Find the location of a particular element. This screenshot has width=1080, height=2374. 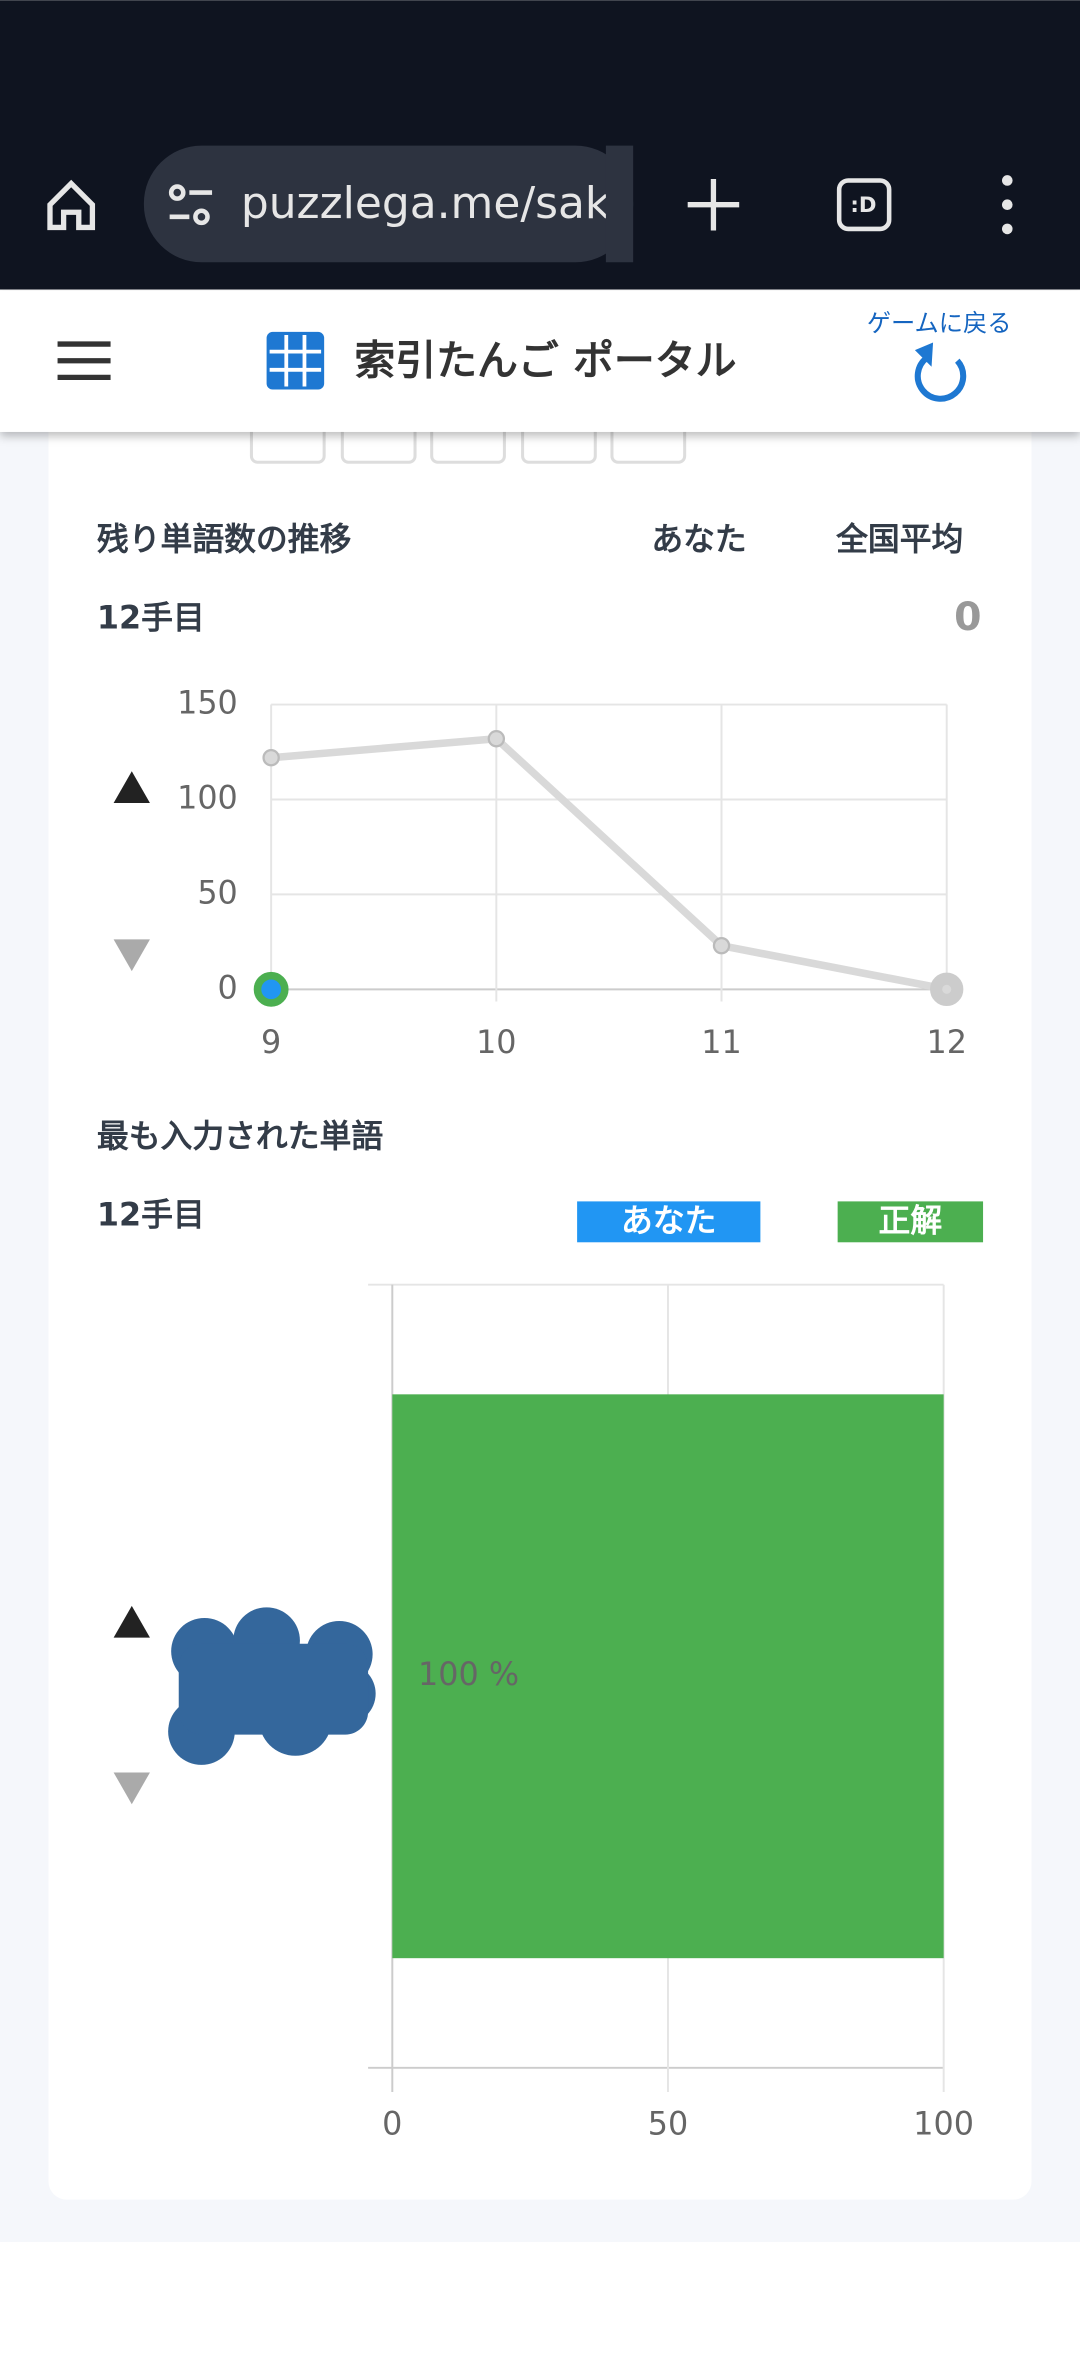

url-bar is located at coordinates (388, 204).